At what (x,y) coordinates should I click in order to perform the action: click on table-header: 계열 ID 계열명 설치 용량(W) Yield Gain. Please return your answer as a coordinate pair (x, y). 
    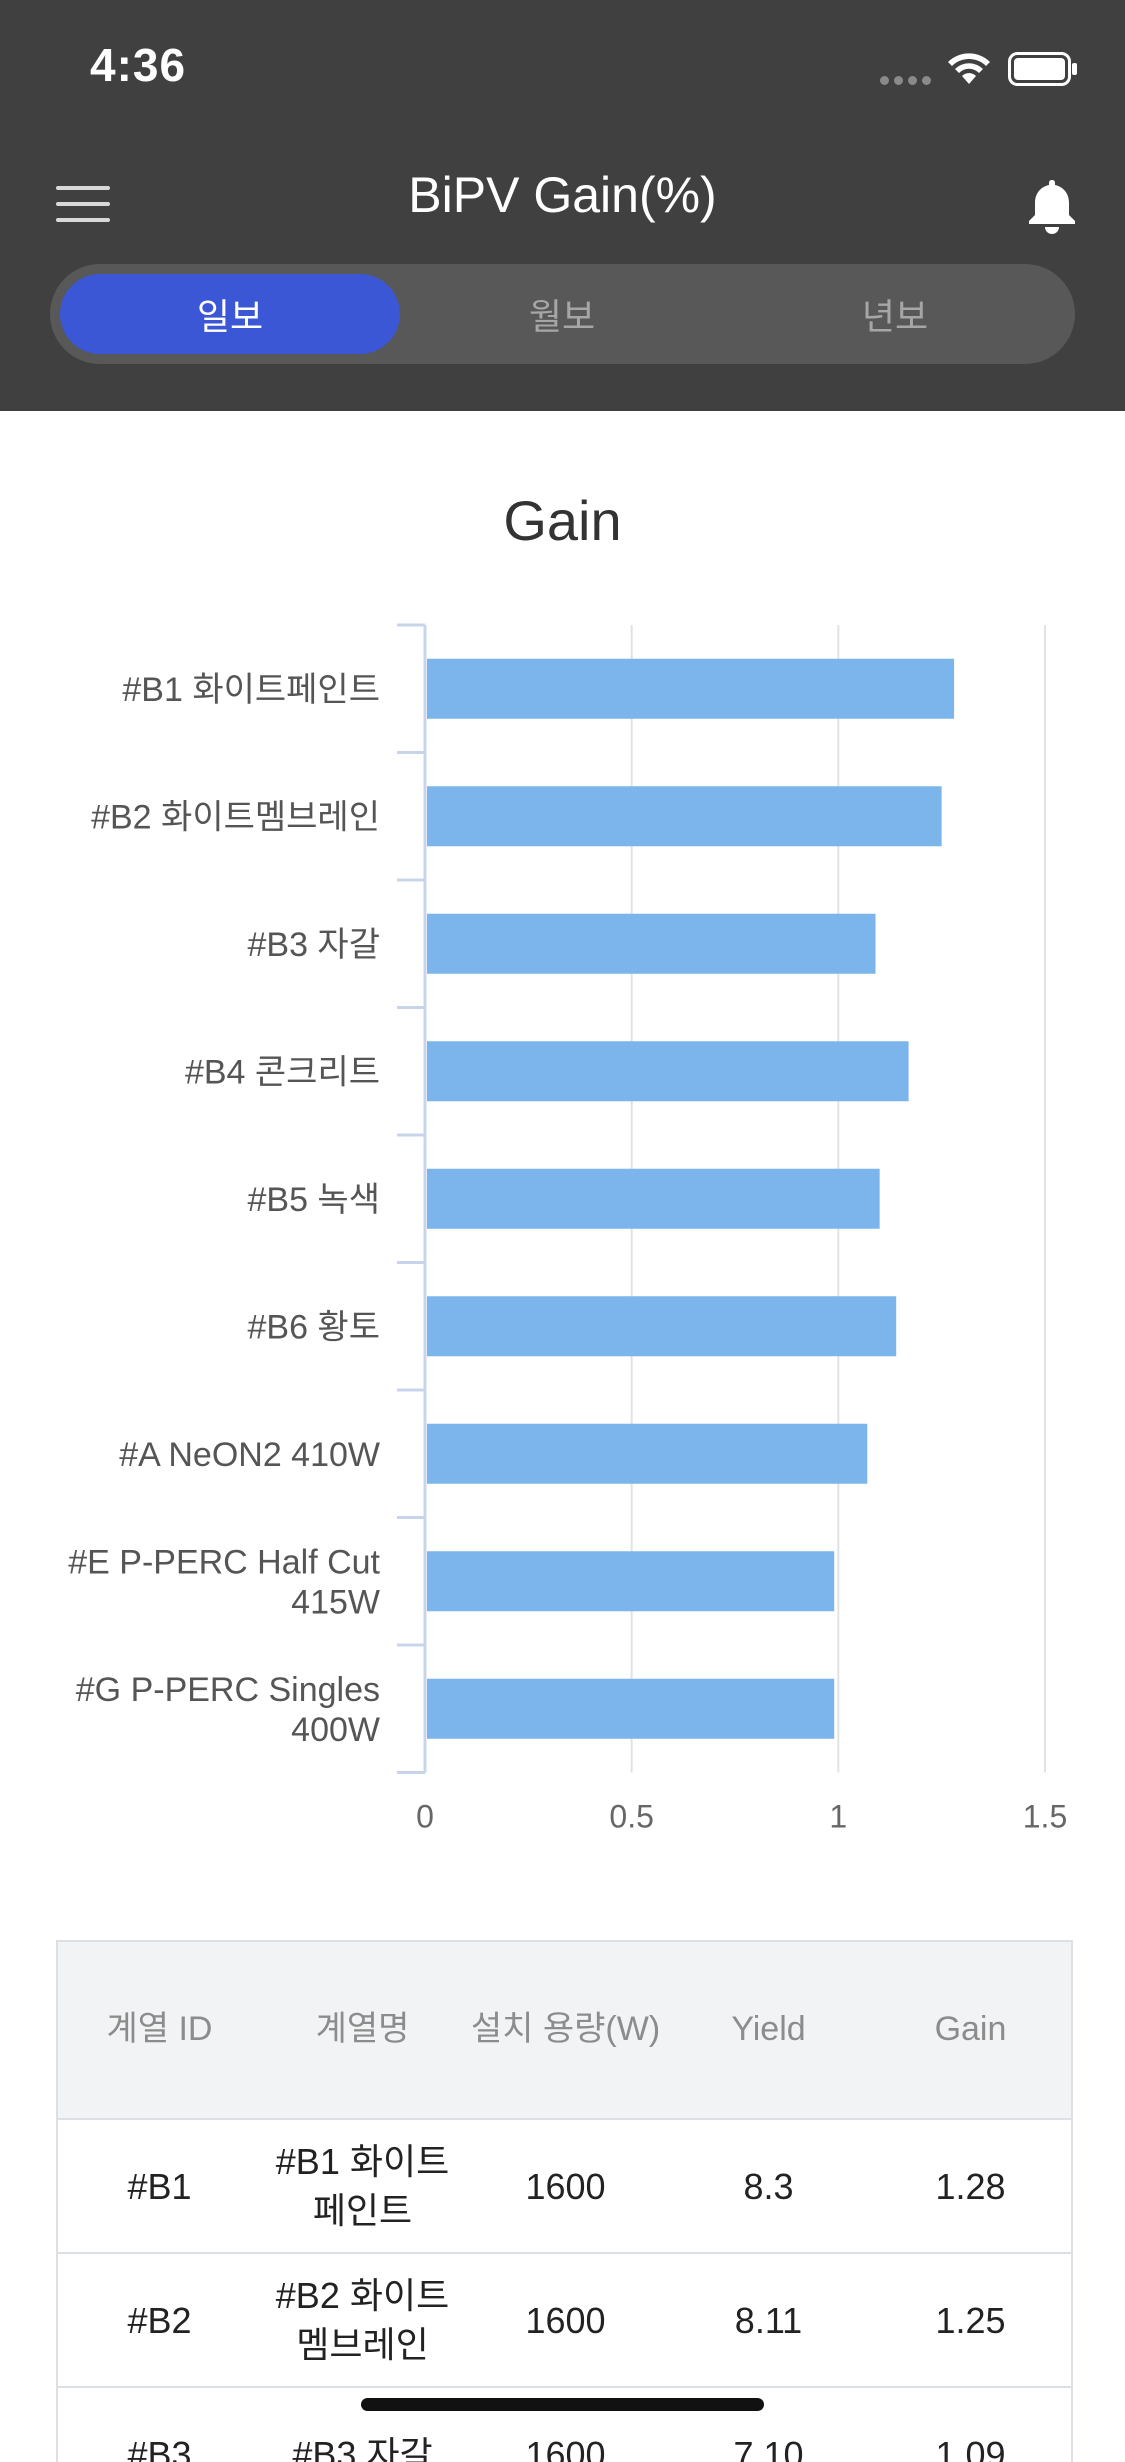
    Looking at the image, I should click on (564, 2030).